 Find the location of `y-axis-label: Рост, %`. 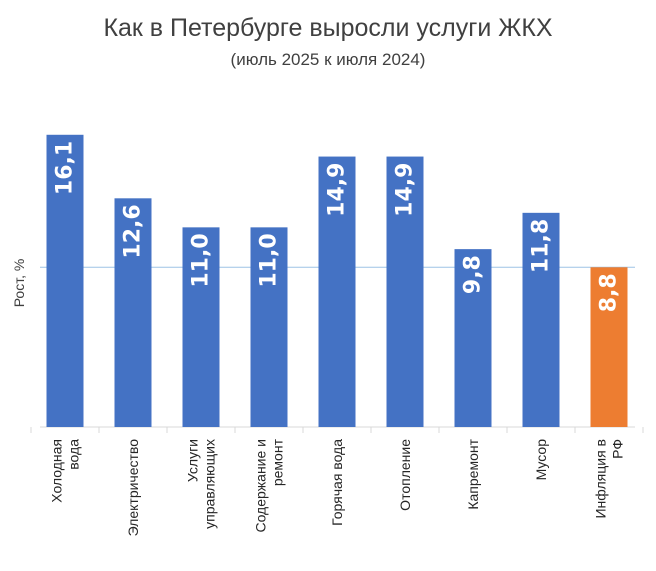

y-axis-label: Рост, % is located at coordinates (19, 283).